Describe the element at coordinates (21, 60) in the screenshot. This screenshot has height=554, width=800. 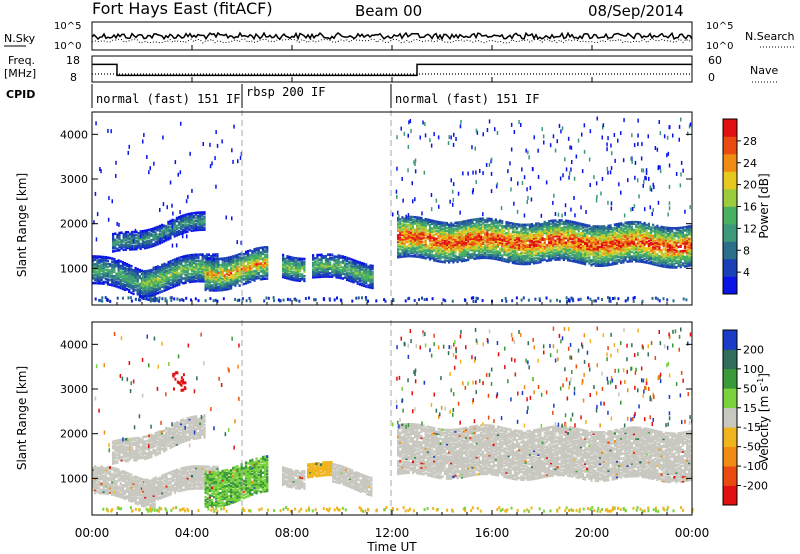
I see `freq-label-1: Freq.` at that location.